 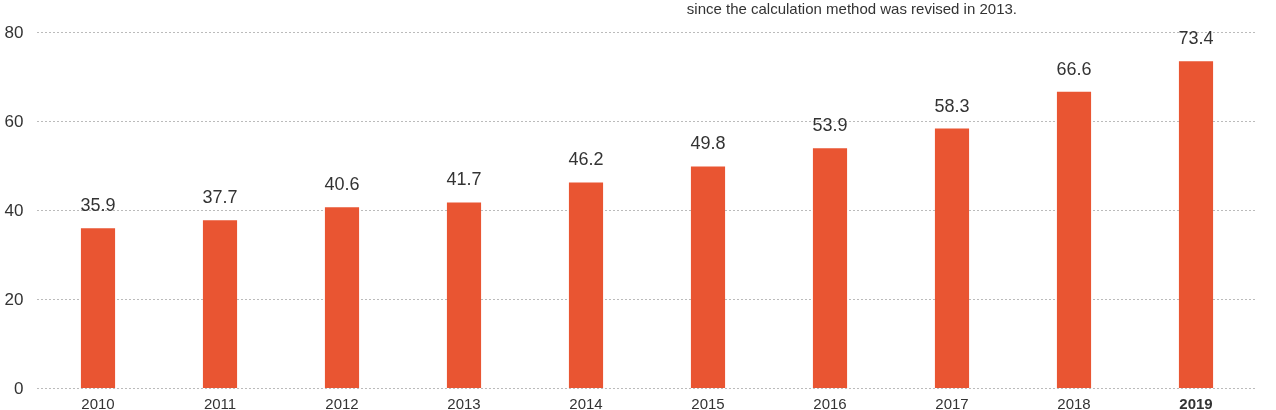 What do you see at coordinates (1074, 402) in the screenshot?
I see `x-tick-label: 2018` at bounding box center [1074, 402].